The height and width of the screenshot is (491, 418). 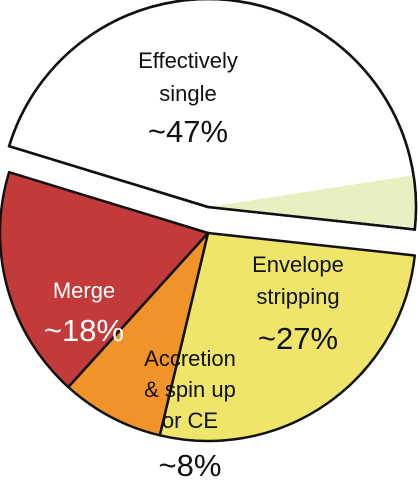 I want to click on slice-value-label-envelope-stripping: ~27%, so click(x=298, y=338).